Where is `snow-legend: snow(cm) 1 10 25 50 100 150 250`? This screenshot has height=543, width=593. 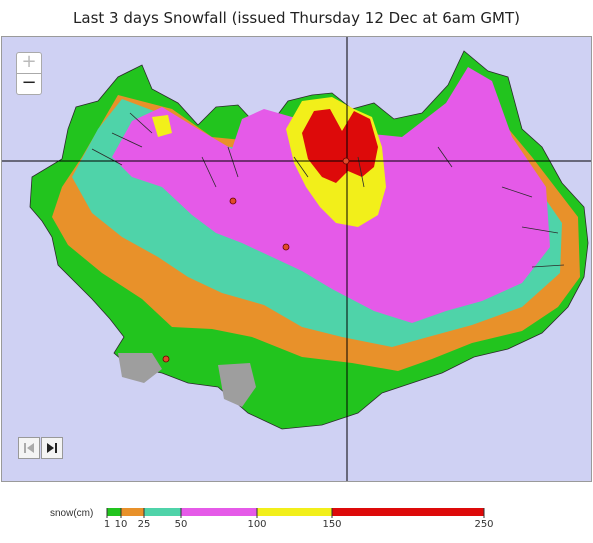 snow-legend: snow(cm) 1 10 25 50 100 150 250 is located at coordinates (296, 518).